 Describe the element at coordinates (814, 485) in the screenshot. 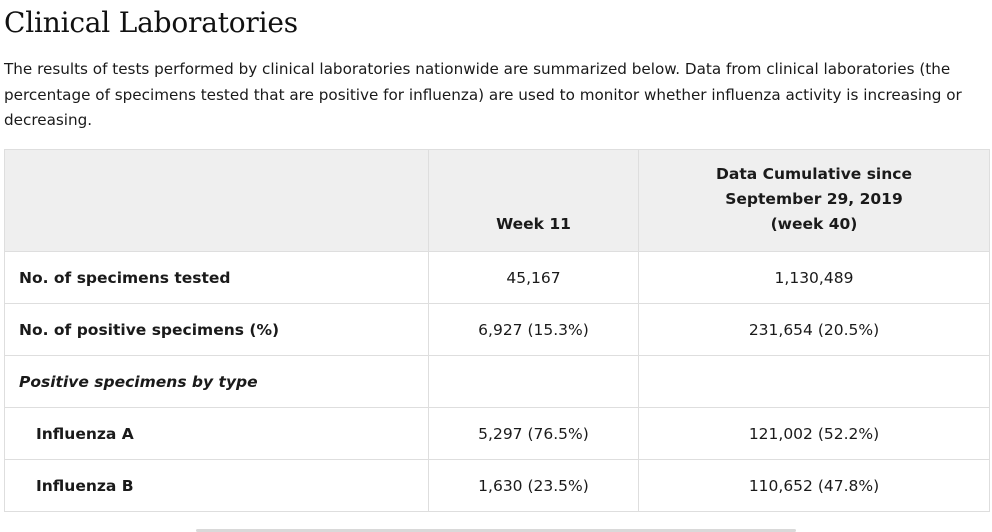

I see `cumulative-value: 110,652 (47.8%)` at that location.